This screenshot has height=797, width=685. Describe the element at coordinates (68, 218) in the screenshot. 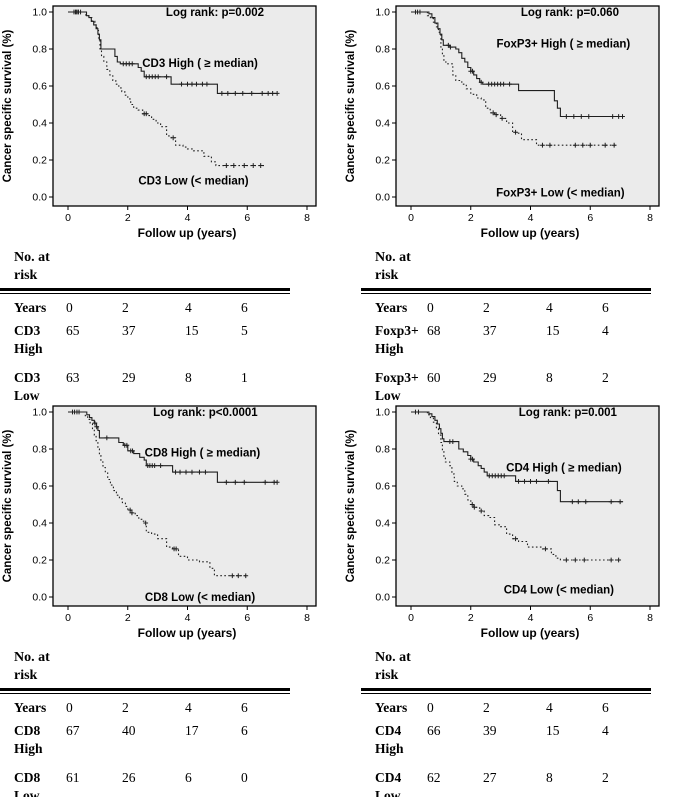

I see `x-tick-label: 0` at that location.